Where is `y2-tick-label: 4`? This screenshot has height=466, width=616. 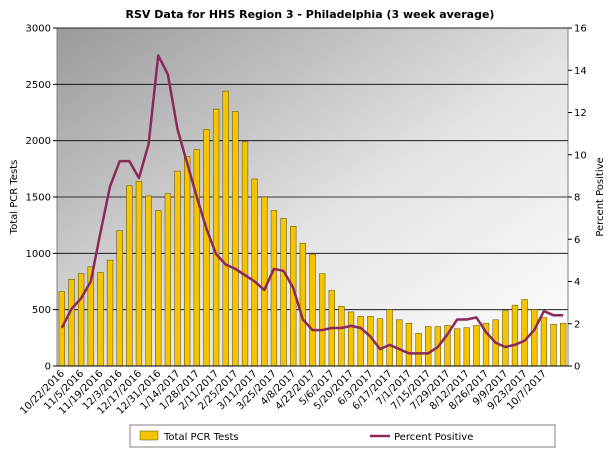 y2-tick-label: 4 is located at coordinates (577, 282).